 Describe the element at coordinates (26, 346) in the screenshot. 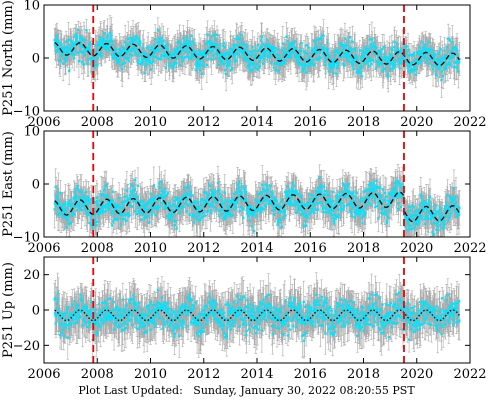

I see `y-tick-label: −20` at that location.